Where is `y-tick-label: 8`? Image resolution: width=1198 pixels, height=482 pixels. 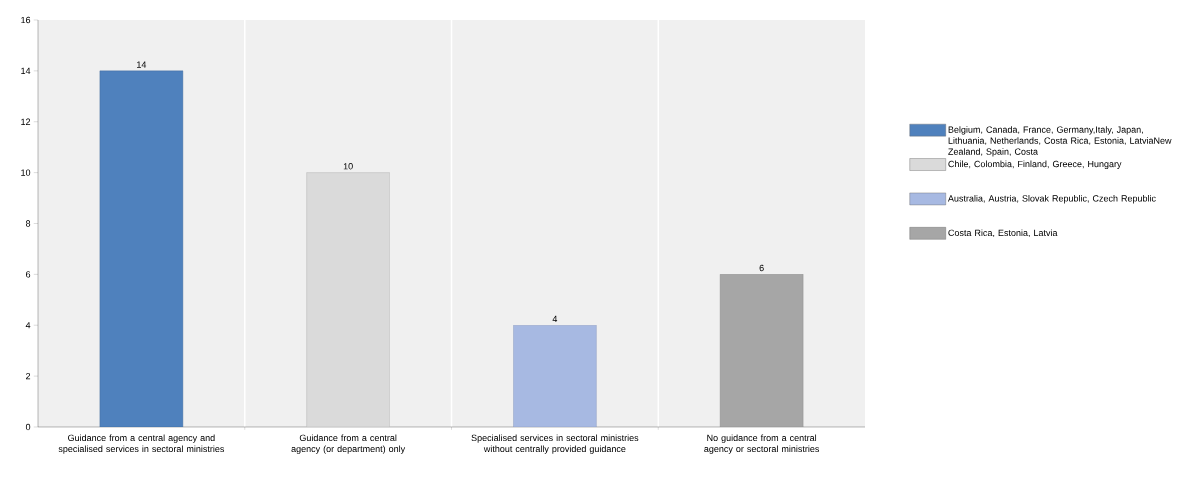 y-tick-label: 8 is located at coordinates (28, 223).